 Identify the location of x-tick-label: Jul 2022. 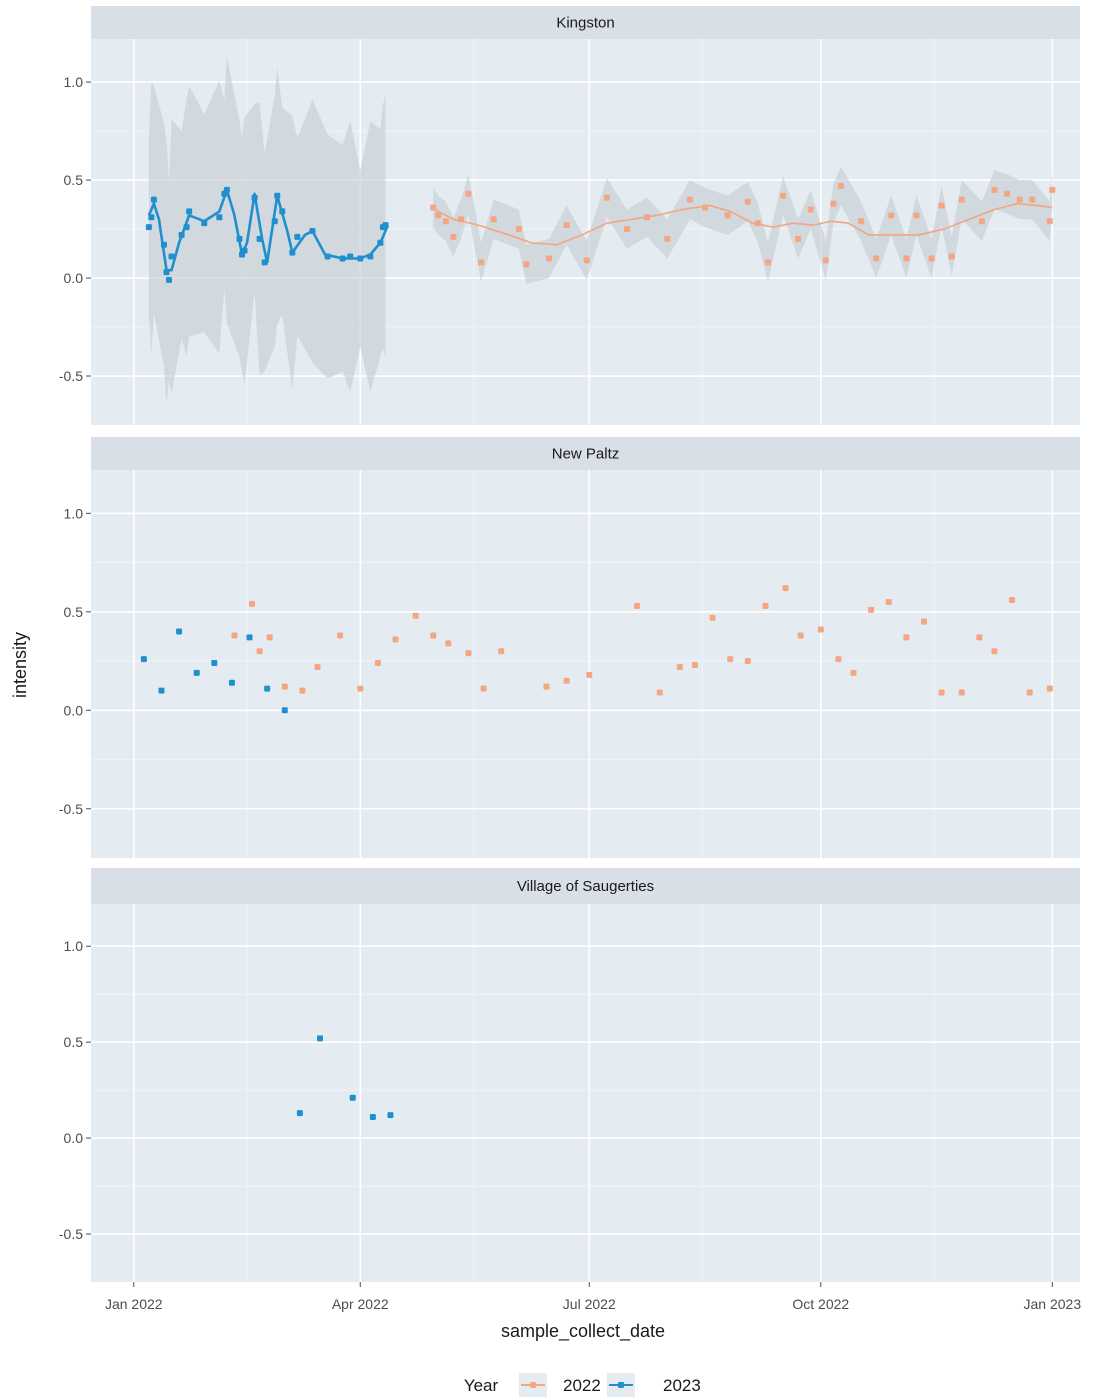
(589, 1304).